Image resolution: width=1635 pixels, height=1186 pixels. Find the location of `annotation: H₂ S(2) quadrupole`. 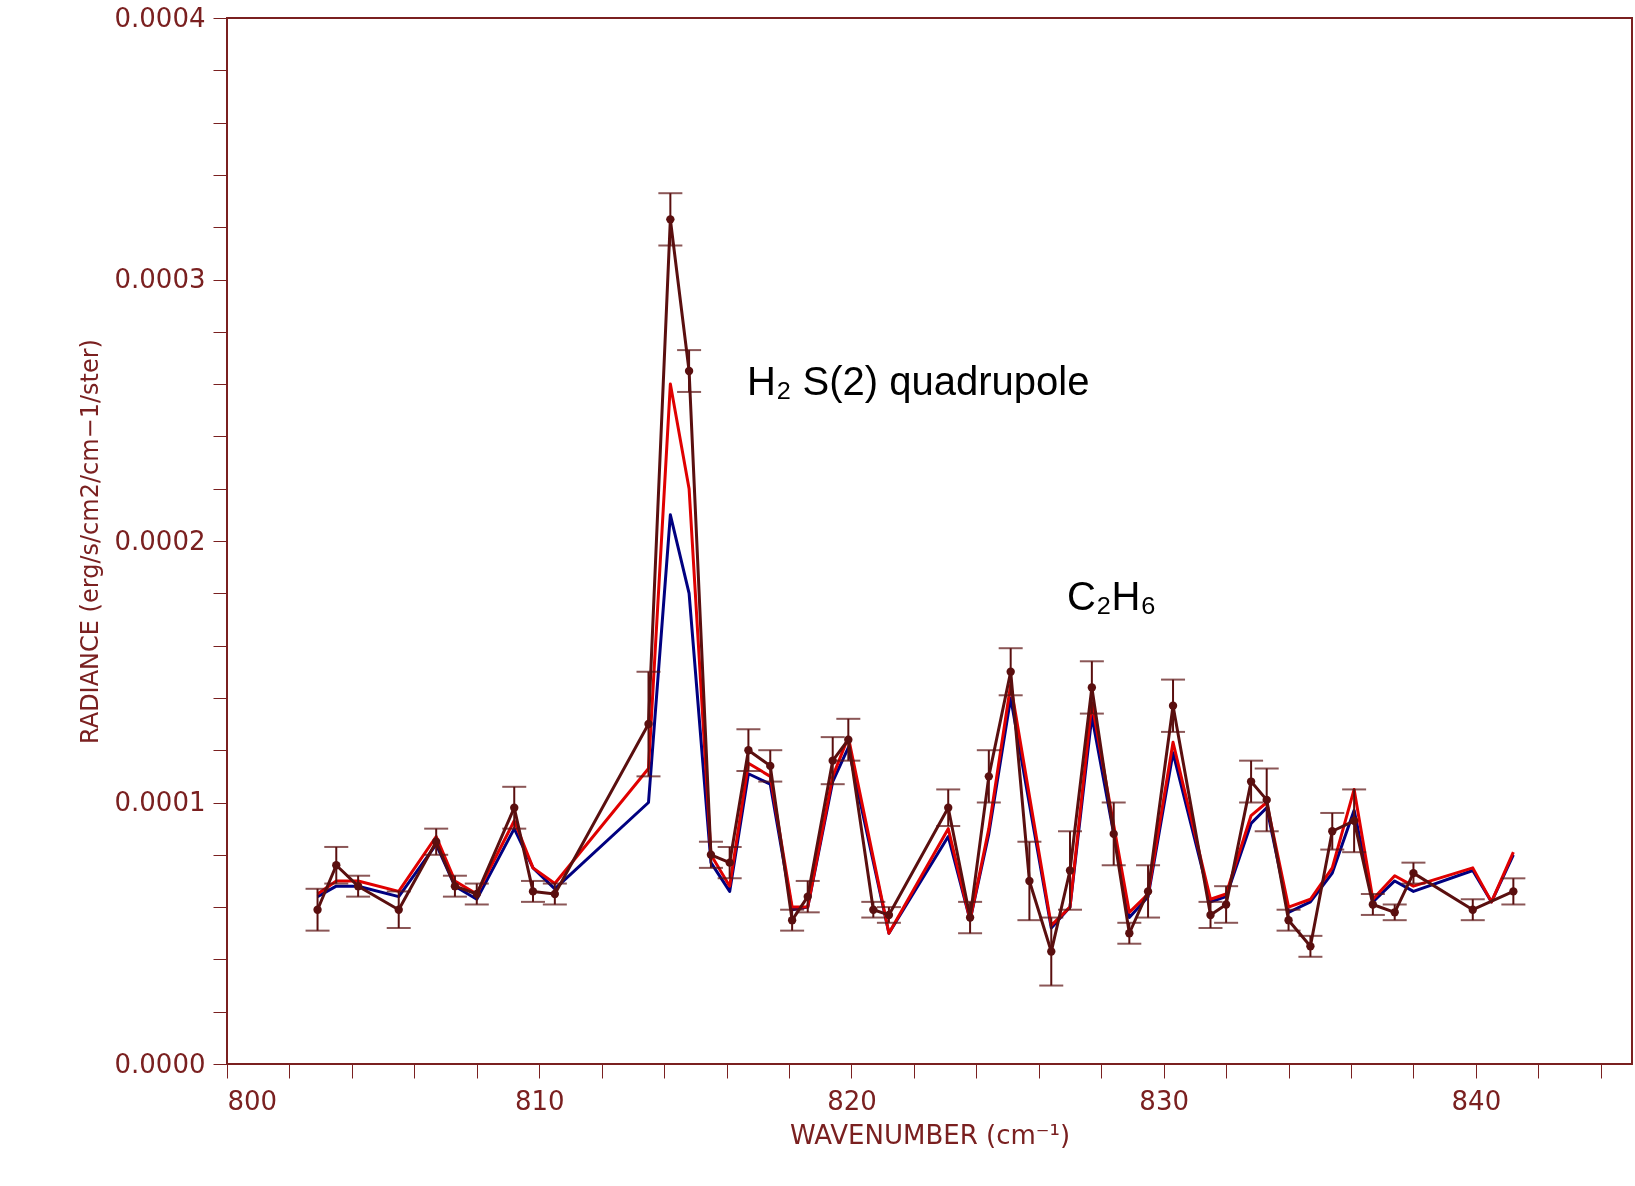

annotation: H₂ S(2) quadrupole is located at coordinates (918, 381).